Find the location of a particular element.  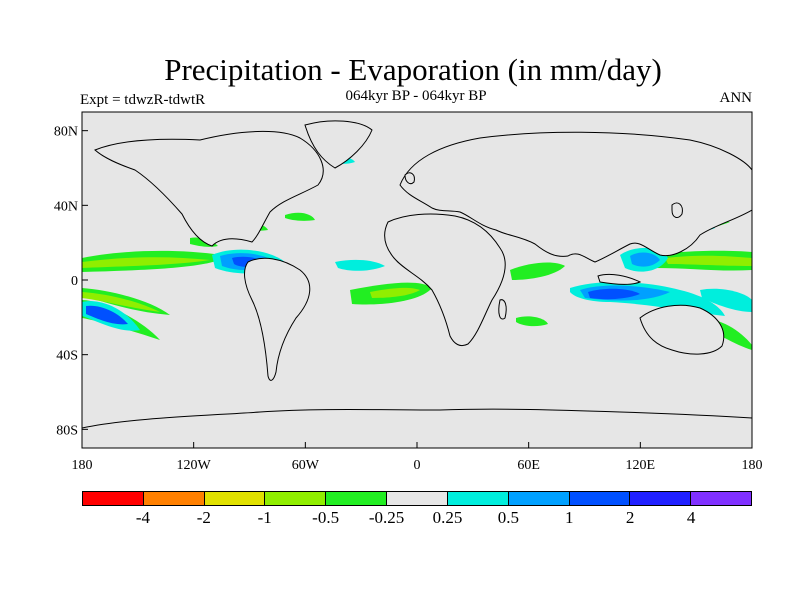

lon-tick-label: 120W is located at coordinates (194, 465).